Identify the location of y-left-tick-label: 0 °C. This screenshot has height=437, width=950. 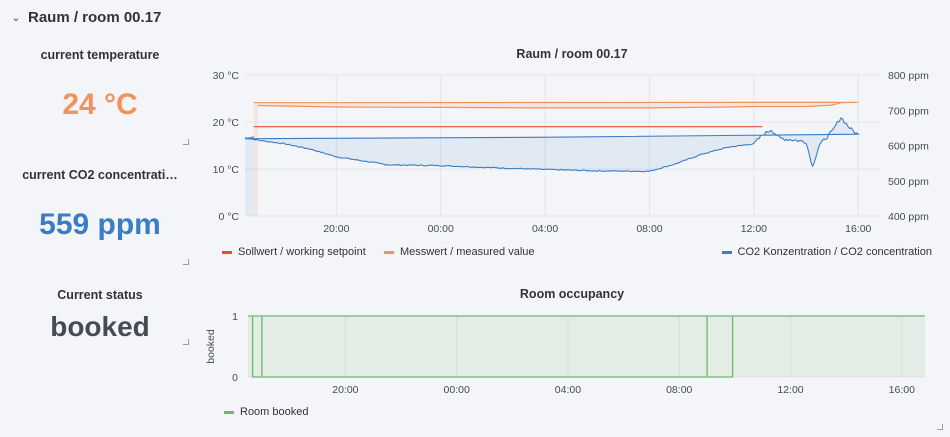
(228, 217).